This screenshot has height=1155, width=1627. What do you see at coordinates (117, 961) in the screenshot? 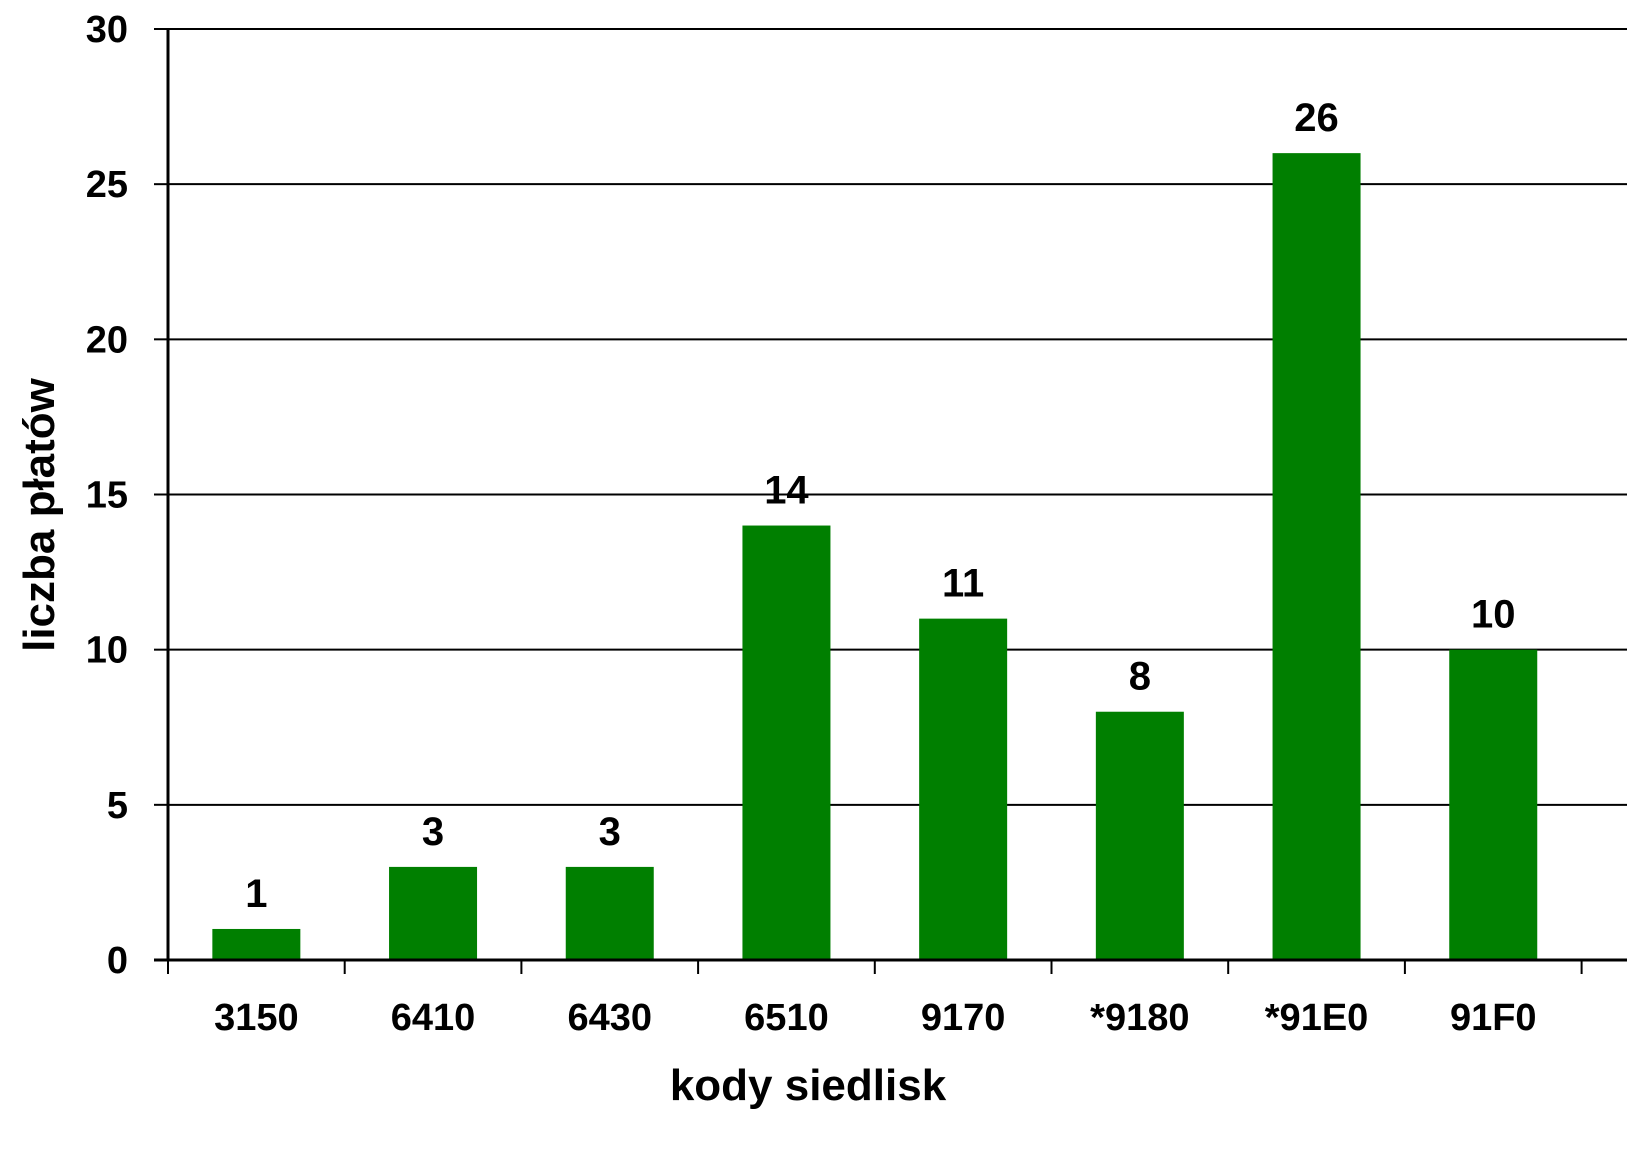
I see `y-tick-label: 0` at bounding box center [117, 961].